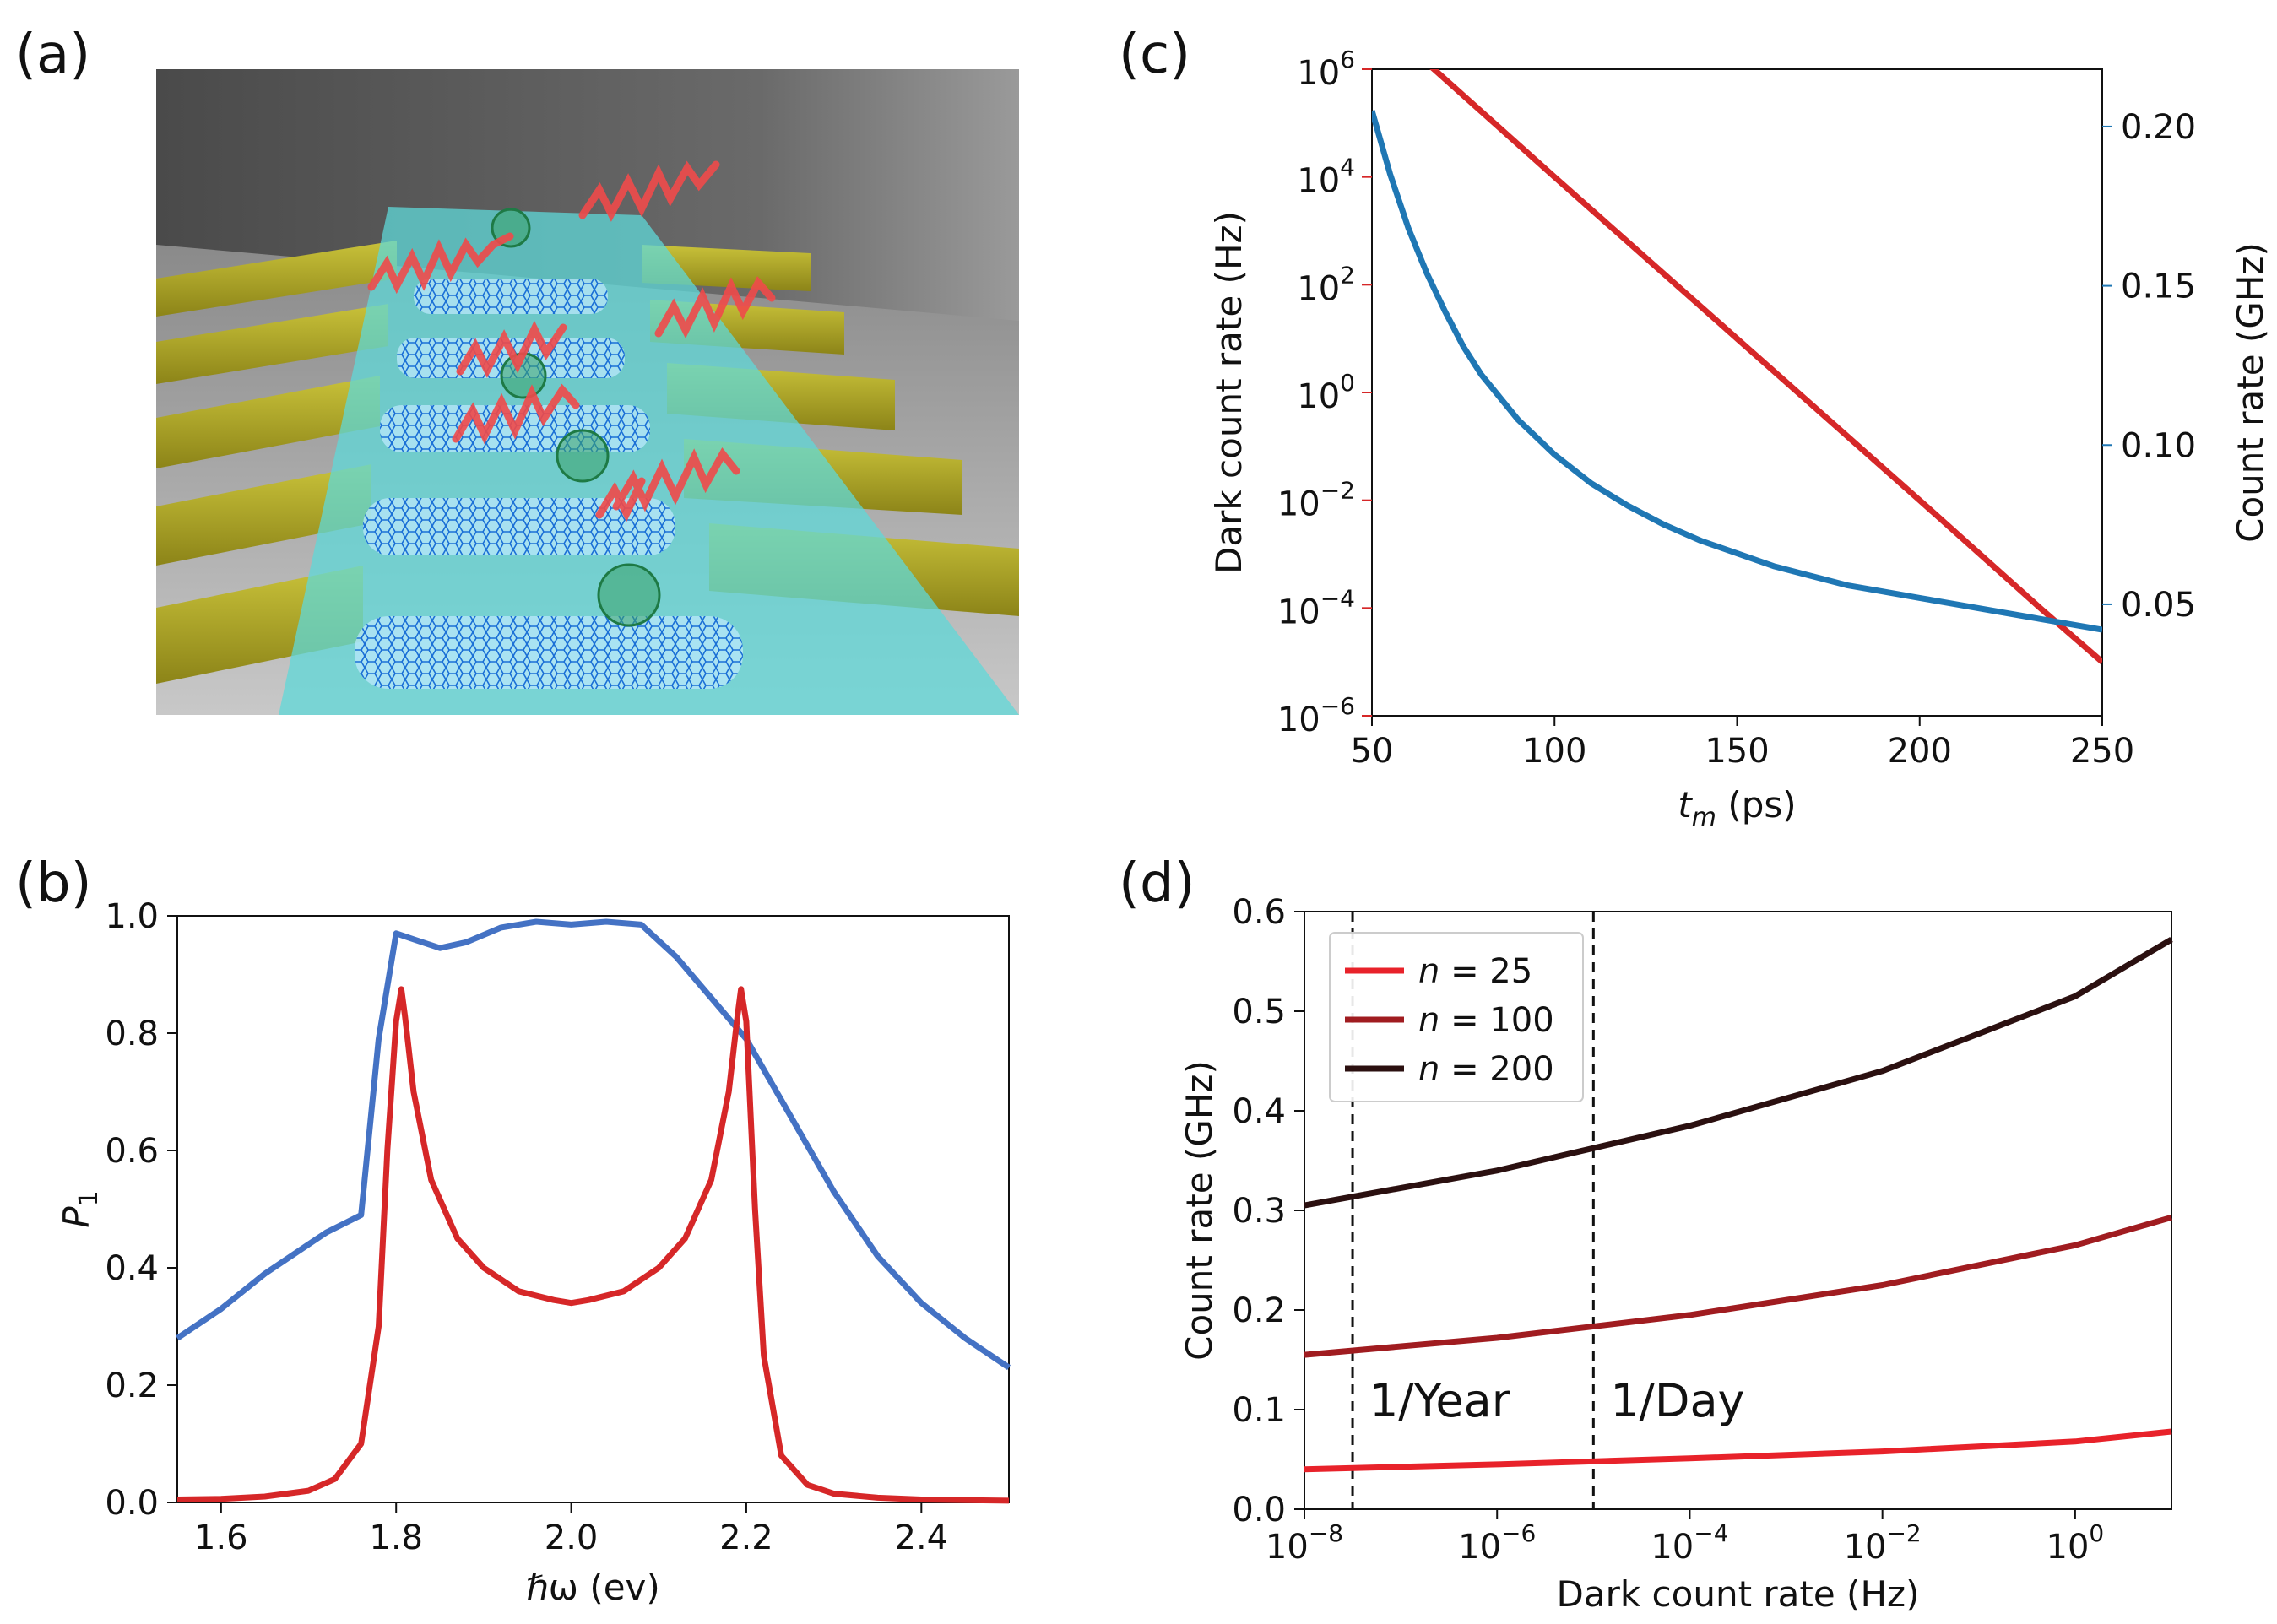 Image resolution: width=2277 pixels, height=1624 pixels. What do you see at coordinates (396, 1537) in the screenshot?
I see `x-tick-label: 1.8` at bounding box center [396, 1537].